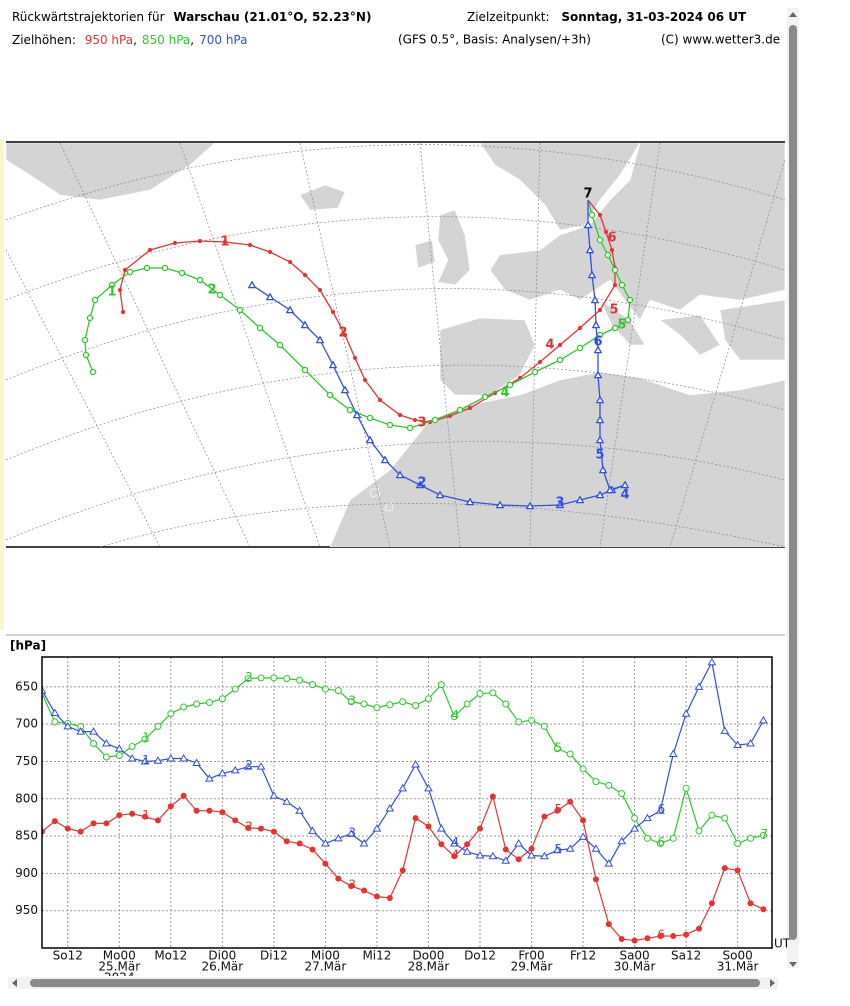 Image resolution: width=850 pixels, height=1006 pixels. What do you see at coordinates (395, 983) in the screenshot?
I see `h-scroll-thumb` at bounding box center [395, 983].